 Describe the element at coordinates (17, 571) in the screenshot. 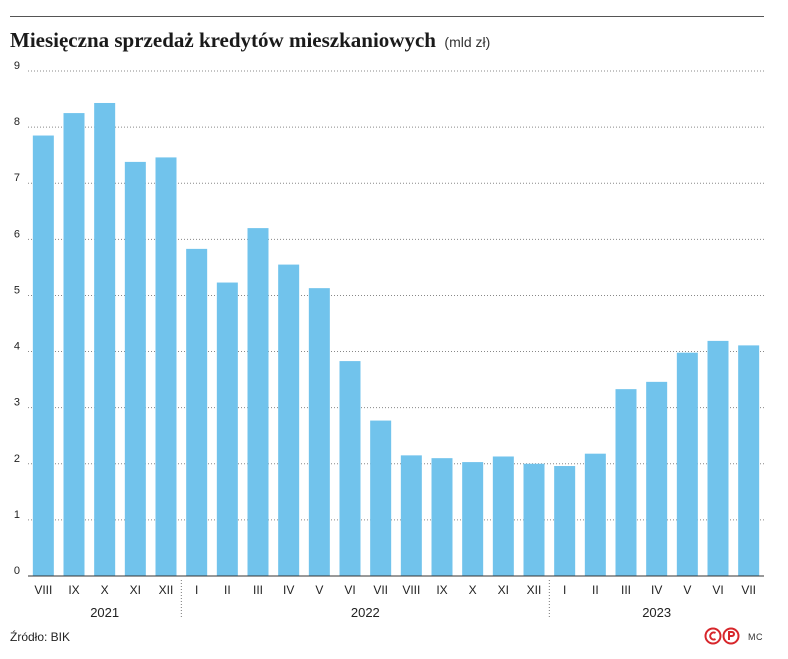

I see `y-tick-label: 0` at that location.